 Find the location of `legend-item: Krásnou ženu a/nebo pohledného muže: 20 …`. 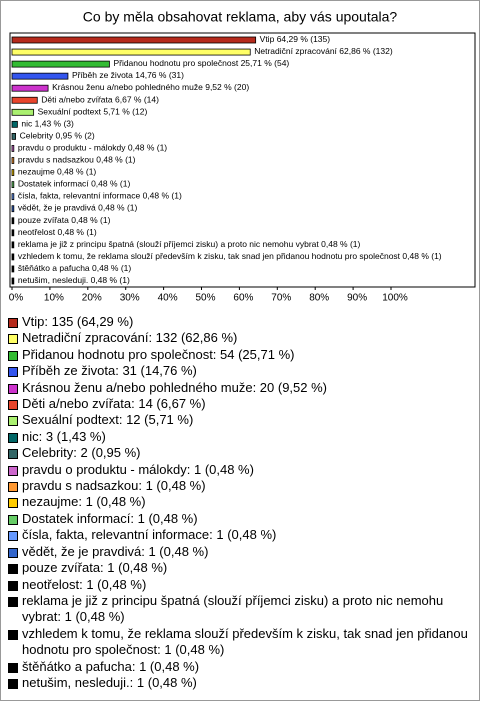

legend-item: Krásnou ženu a/nebo pohledného muže: 20 … is located at coordinates (240, 388).